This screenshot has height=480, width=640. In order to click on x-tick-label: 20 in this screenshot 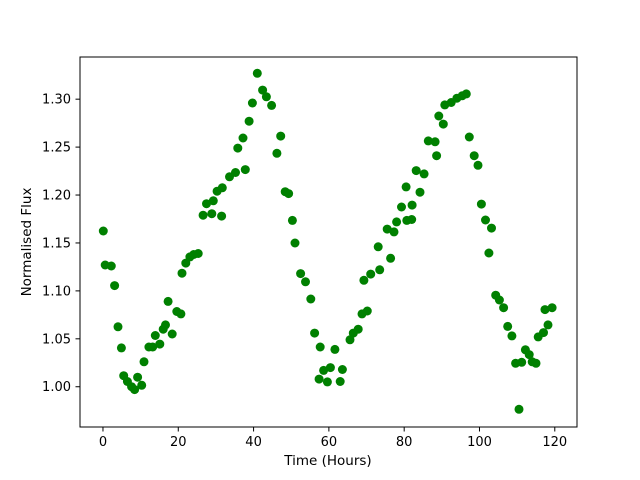, I will do `click(178, 442)`.